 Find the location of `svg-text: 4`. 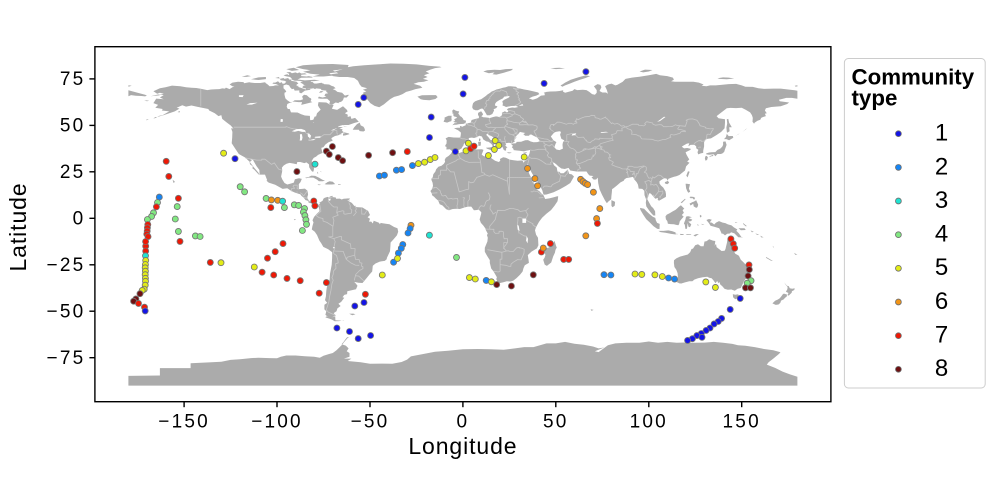

svg-text: 4 is located at coordinates (941, 234).